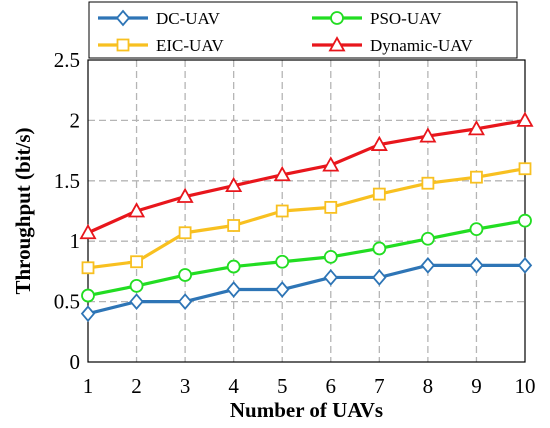 This screenshot has height=428, width=550. What do you see at coordinates (75, 120) in the screenshot?
I see `y-tick-label: 2` at bounding box center [75, 120].